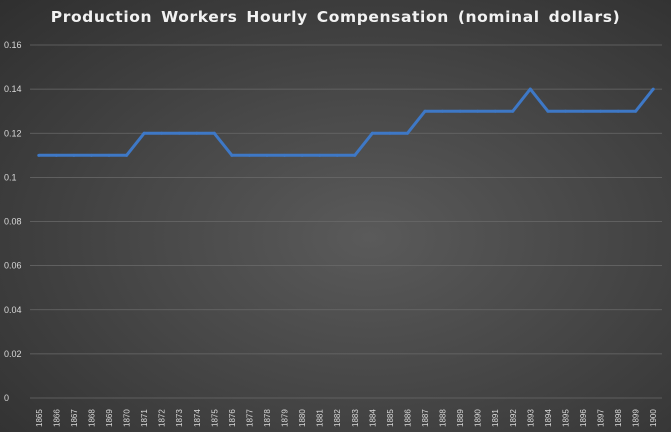 The width and height of the screenshot is (671, 432). Describe the element at coordinates (91, 418) in the screenshot. I see `x-tick-label: 1868` at that location.